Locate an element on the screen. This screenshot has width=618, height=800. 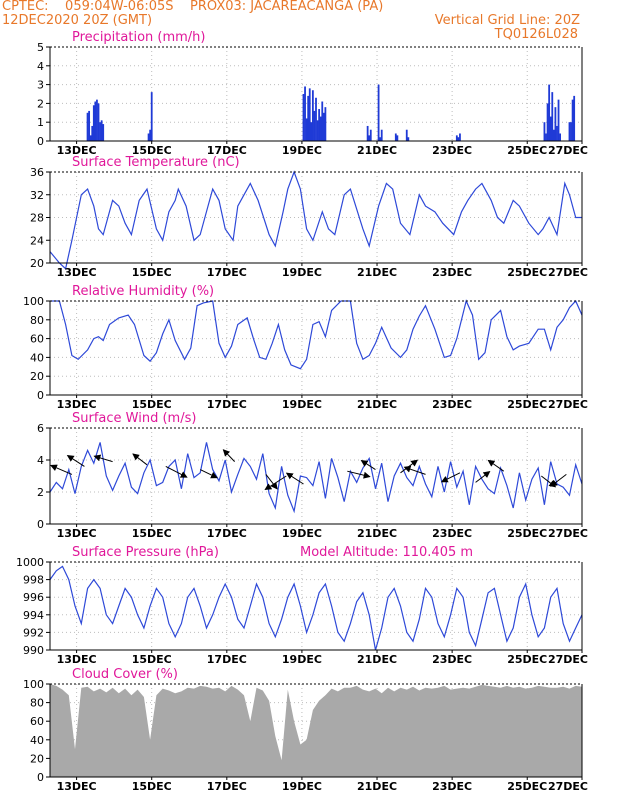
x-tick-label: 23DEC is located at coordinates (452, 533).